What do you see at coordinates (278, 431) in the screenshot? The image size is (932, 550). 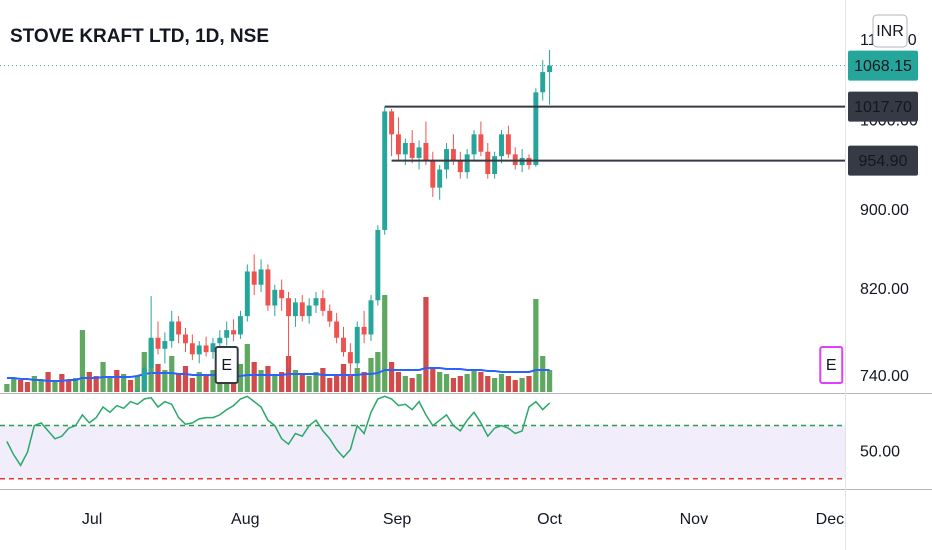 I see `rsi-line` at bounding box center [278, 431].